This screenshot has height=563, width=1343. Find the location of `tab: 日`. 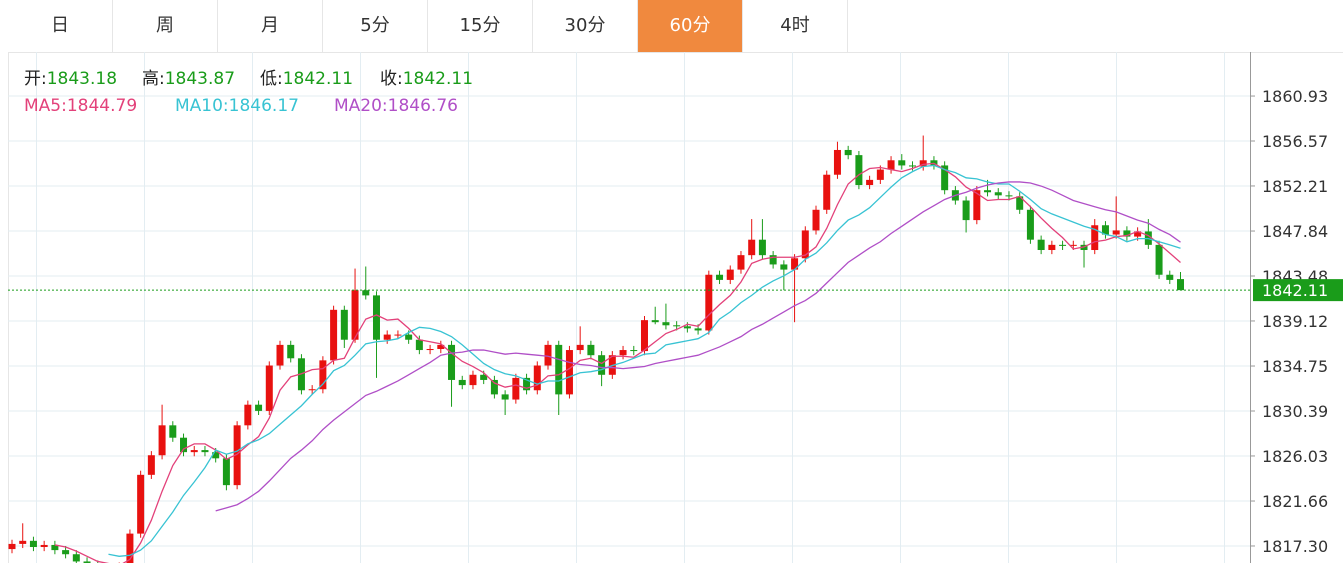

tab: 日 is located at coordinates (60, 26).